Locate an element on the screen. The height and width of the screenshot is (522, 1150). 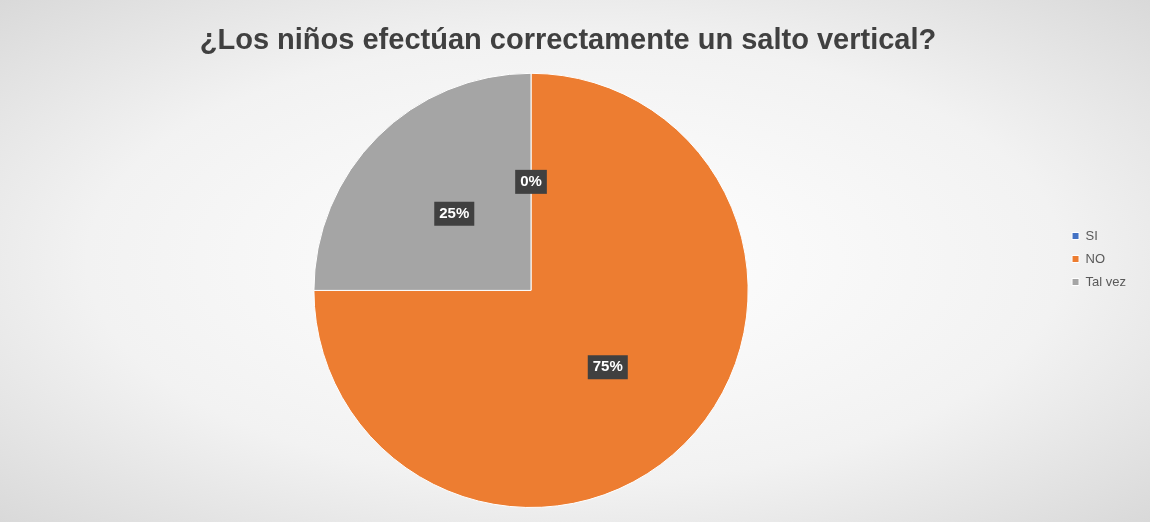
legend-label: Tal vez is located at coordinates (1106, 281).